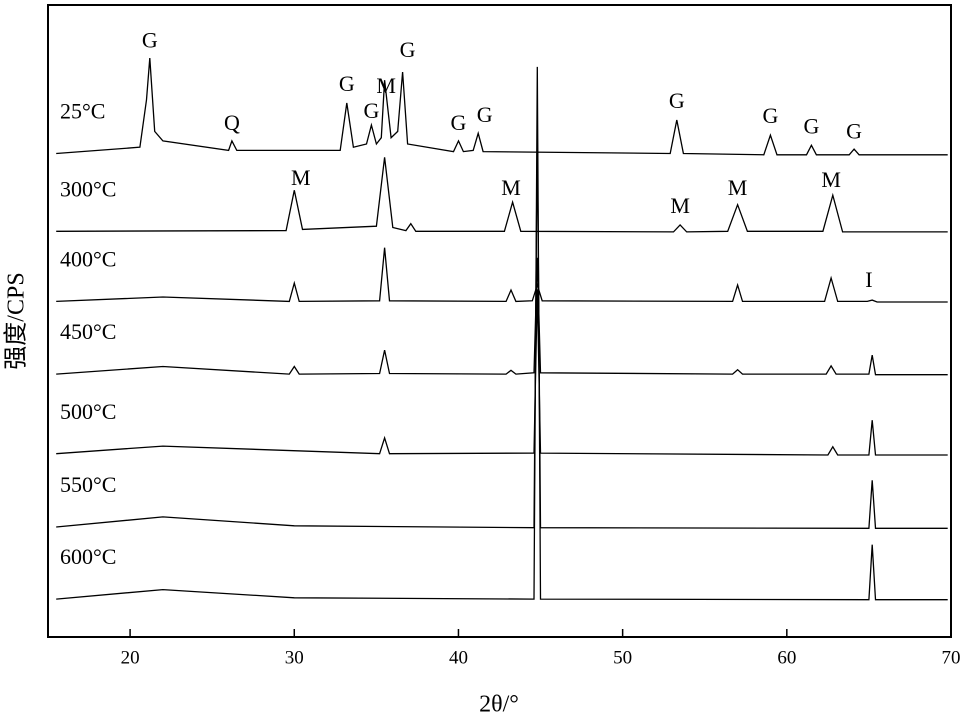 The width and height of the screenshot is (967, 728). Describe the element at coordinates (232, 122) in the screenshot. I see `peak-label: Q` at that location.